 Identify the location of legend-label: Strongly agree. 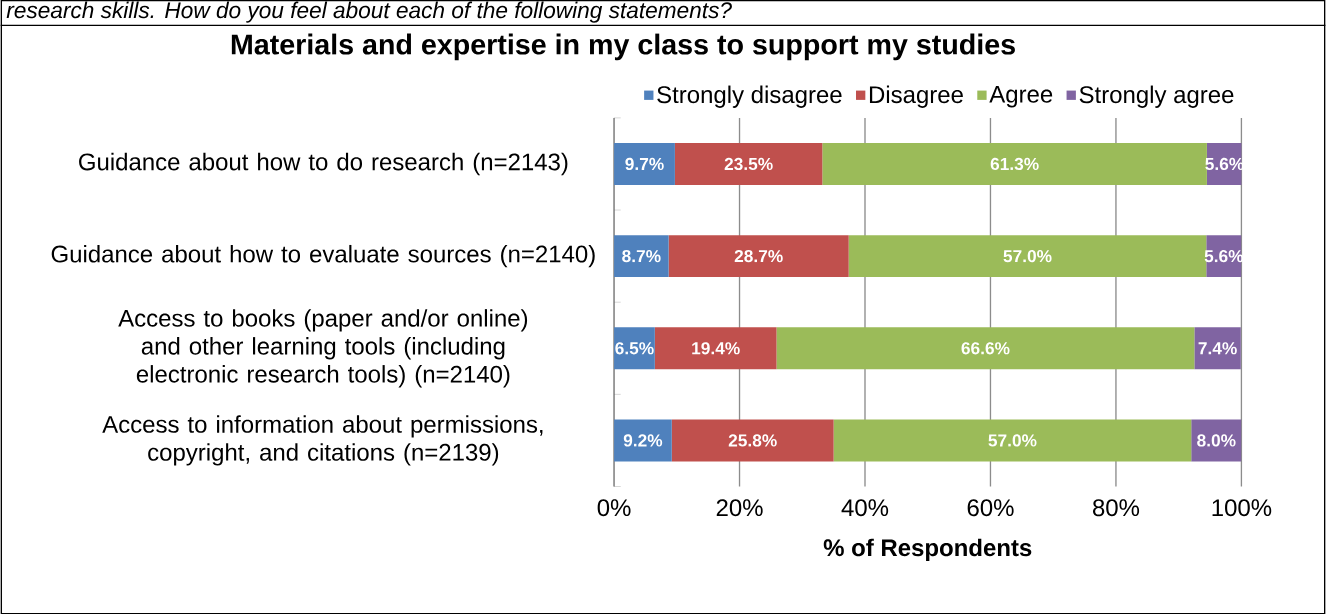
(1156, 96).